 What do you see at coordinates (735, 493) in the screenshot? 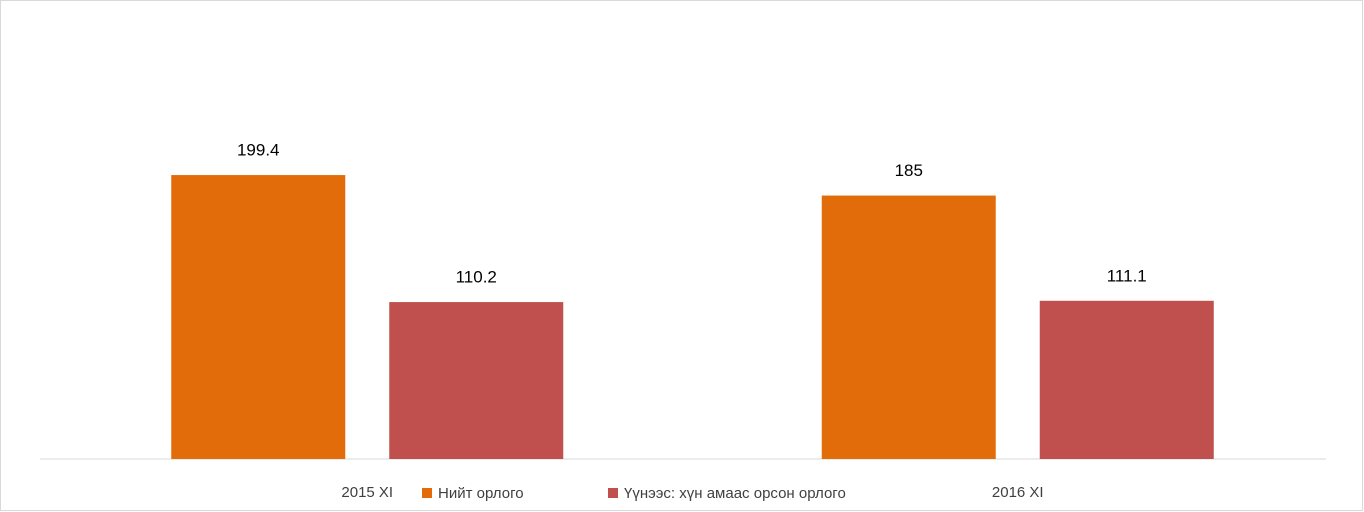
I see `legend-label: Үүнээс: хүн амаас орсон орлого` at bounding box center [735, 493].